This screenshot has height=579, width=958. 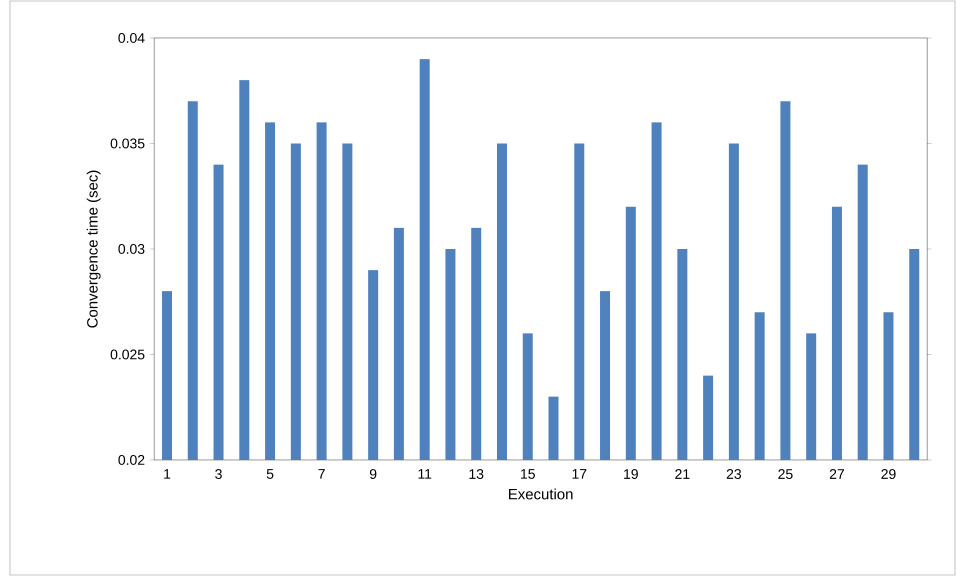 What do you see at coordinates (127, 355) in the screenshot?
I see `y-tick-label: 0.025` at bounding box center [127, 355].